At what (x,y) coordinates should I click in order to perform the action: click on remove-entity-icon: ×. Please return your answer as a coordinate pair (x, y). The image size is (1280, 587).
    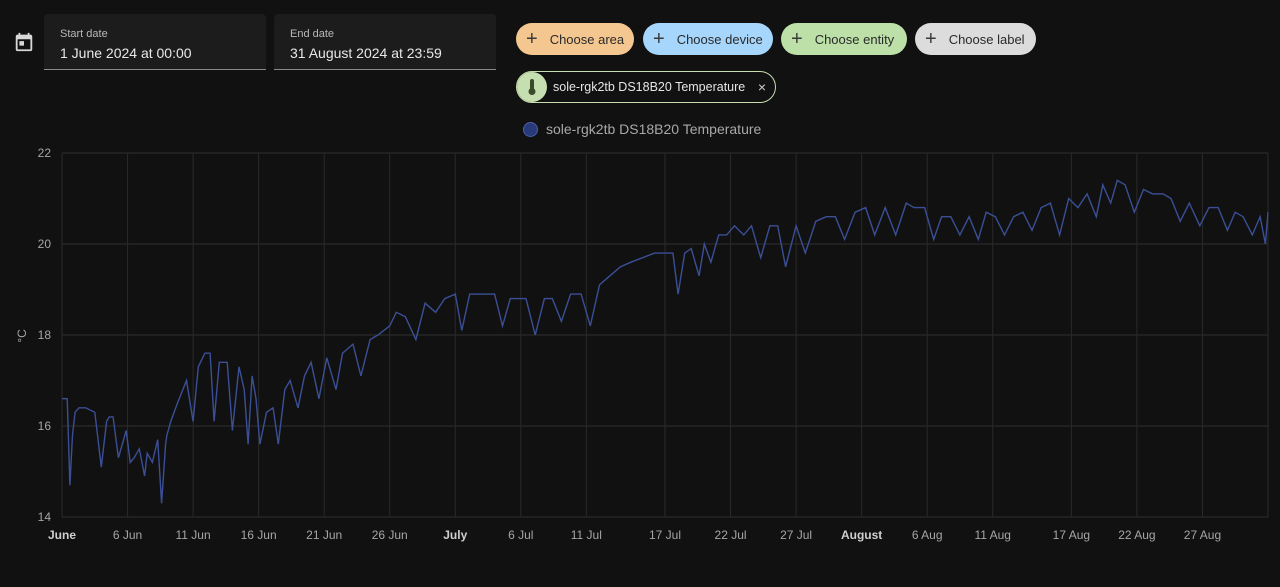
    Looking at the image, I should click on (761, 87).